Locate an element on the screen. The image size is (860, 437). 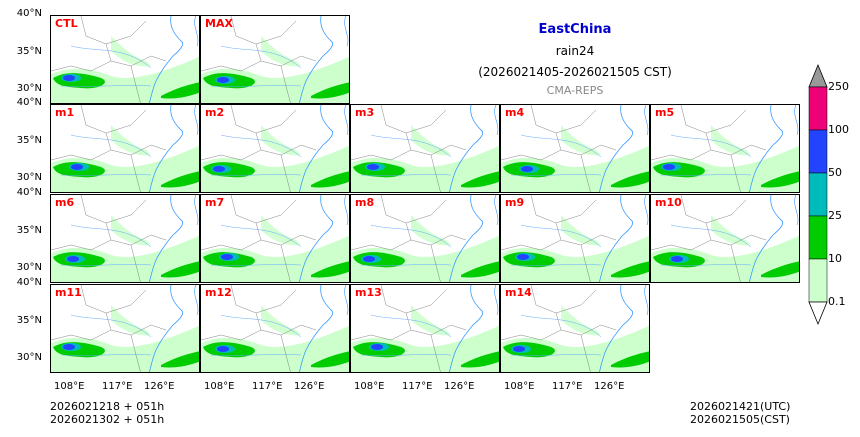
panel-m10: m10 is located at coordinates (725, 238).